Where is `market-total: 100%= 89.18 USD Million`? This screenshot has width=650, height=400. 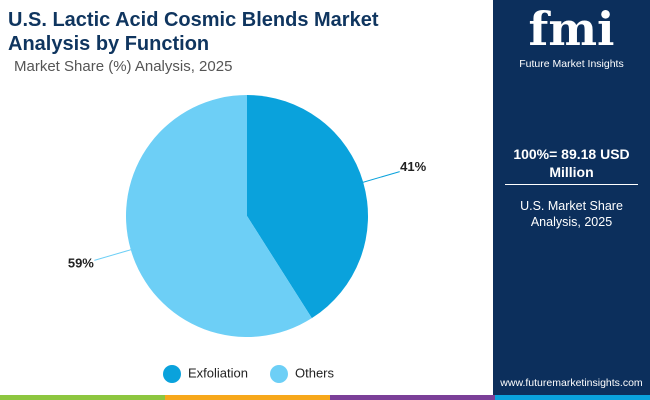
market-total: 100%= 89.18 USD Million is located at coordinates (571, 165).